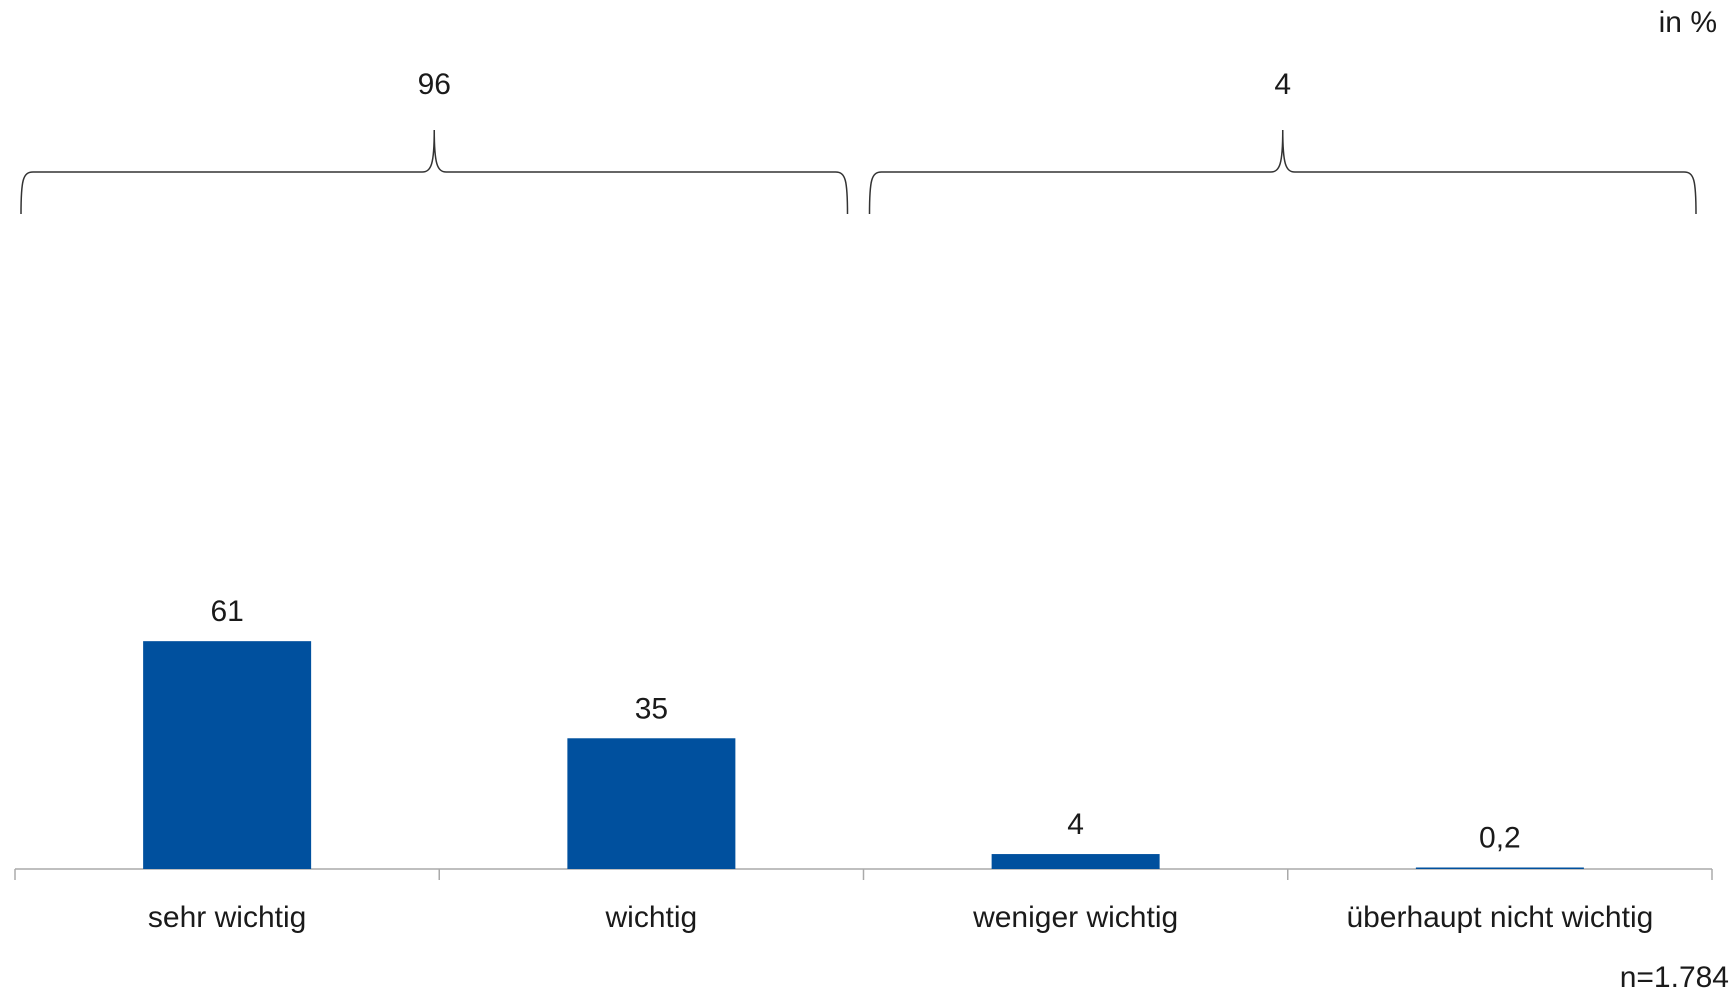  Describe the element at coordinates (651, 803) in the screenshot. I see `bar-wichtig` at that location.